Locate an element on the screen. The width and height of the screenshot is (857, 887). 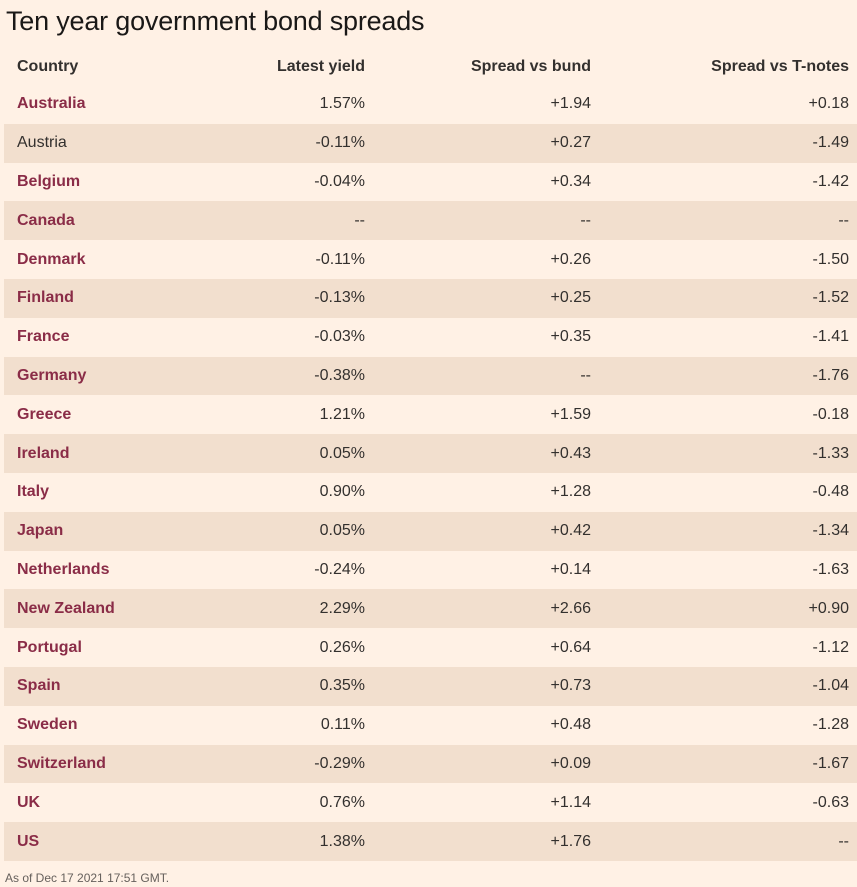
table-row: Italy 0.90% +1.28 -0.48 is located at coordinates (430, 492).